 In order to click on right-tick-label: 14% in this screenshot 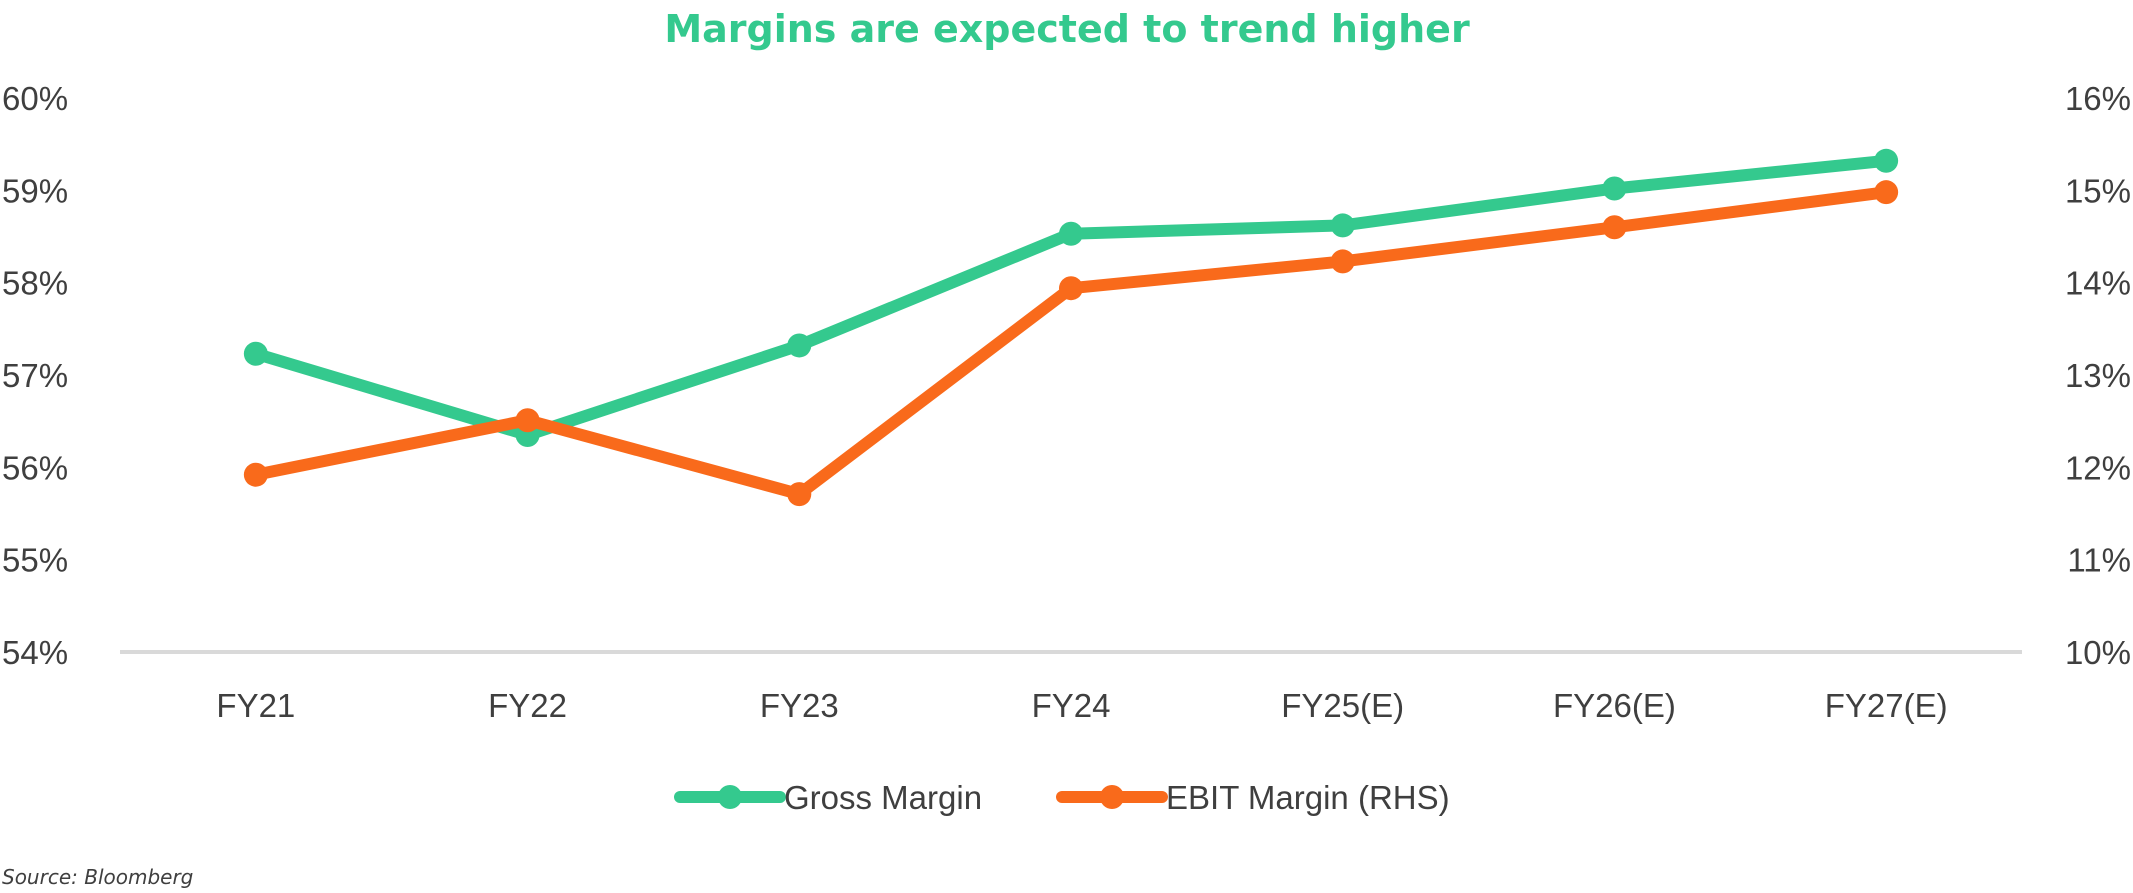, I will do `click(2098, 283)`.